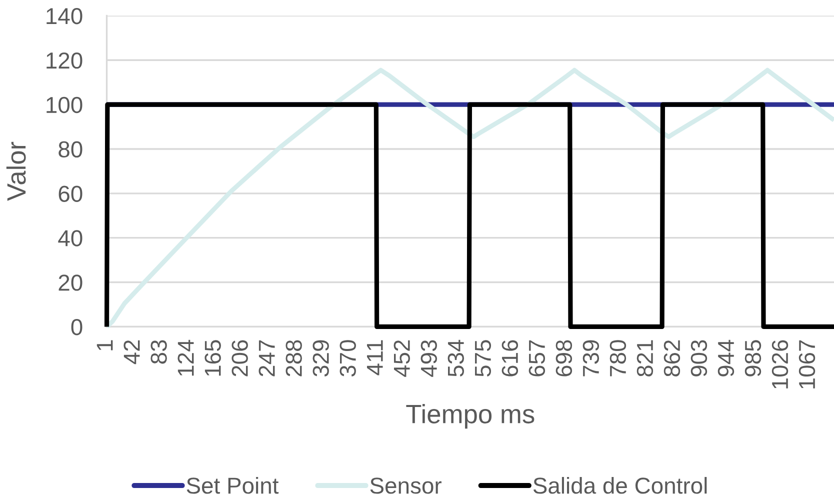  What do you see at coordinates (70, 194) in the screenshot?
I see `y-tick-label: 60` at bounding box center [70, 194].